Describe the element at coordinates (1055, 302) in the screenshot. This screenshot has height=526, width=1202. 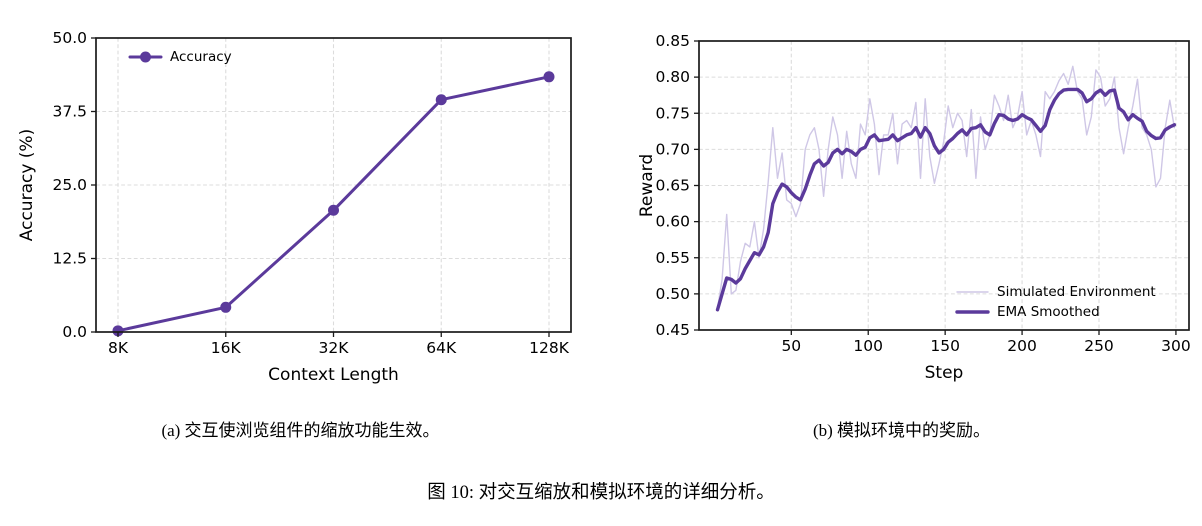
I see `legend: Simulated Environment EMA Smoothed` at that location.